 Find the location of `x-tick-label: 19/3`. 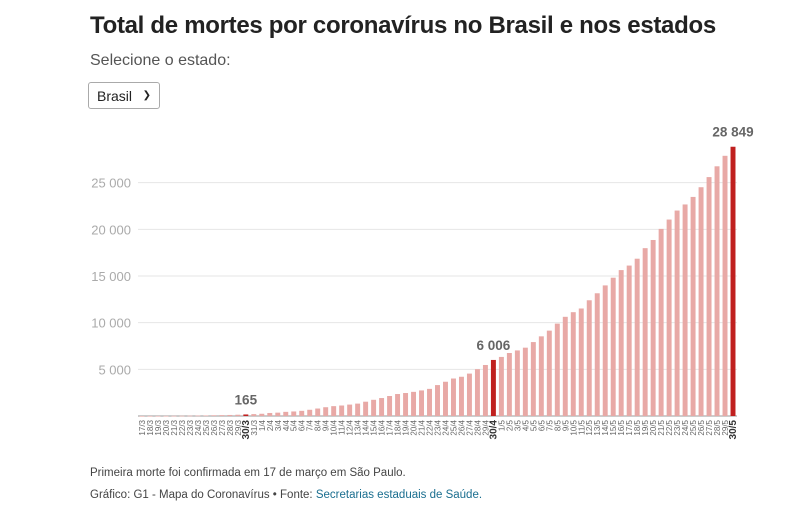

x-tick-label: 19/3 is located at coordinates (158, 427).